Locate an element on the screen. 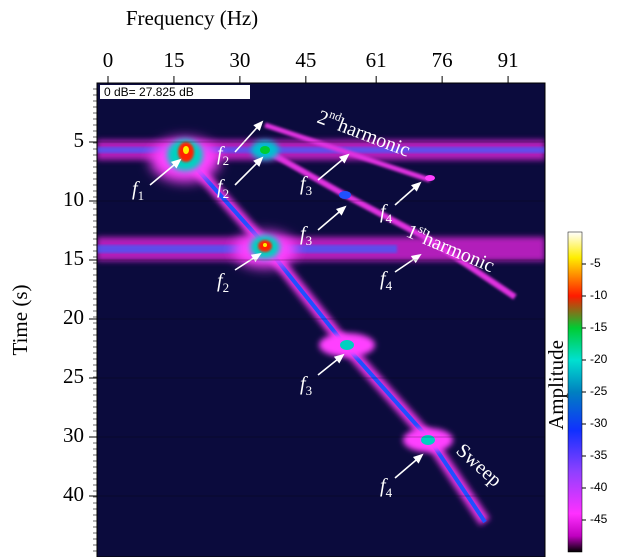 The image size is (621, 557). colorbar-tick-label: -10 is located at coordinates (599, 295).